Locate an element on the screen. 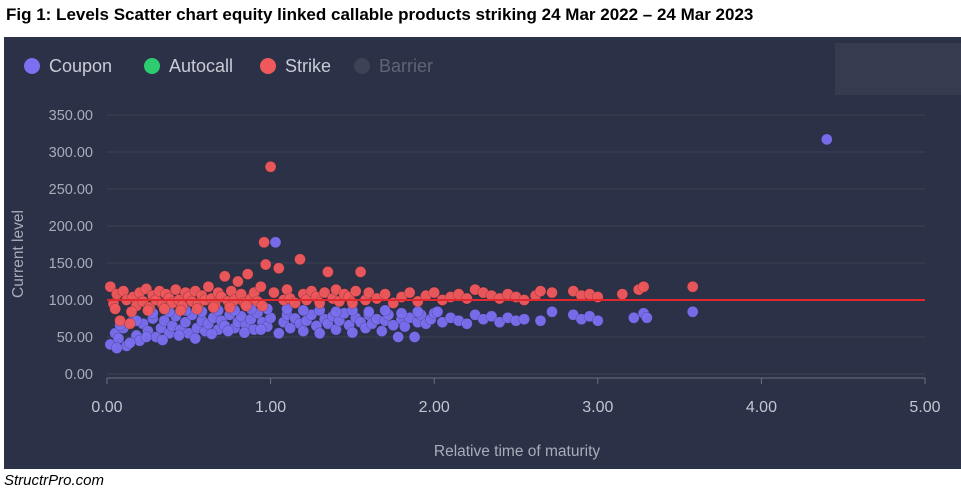 The width and height of the screenshot is (961, 494). x-tick-label: 3.00 is located at coordinates (597, 407).